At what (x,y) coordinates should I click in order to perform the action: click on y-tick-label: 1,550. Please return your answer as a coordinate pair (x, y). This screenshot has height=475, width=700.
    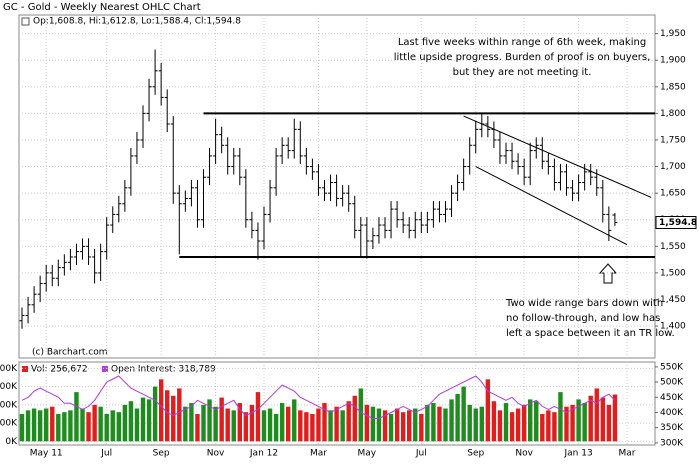
    Looking at the image, I should click on (673, 247).